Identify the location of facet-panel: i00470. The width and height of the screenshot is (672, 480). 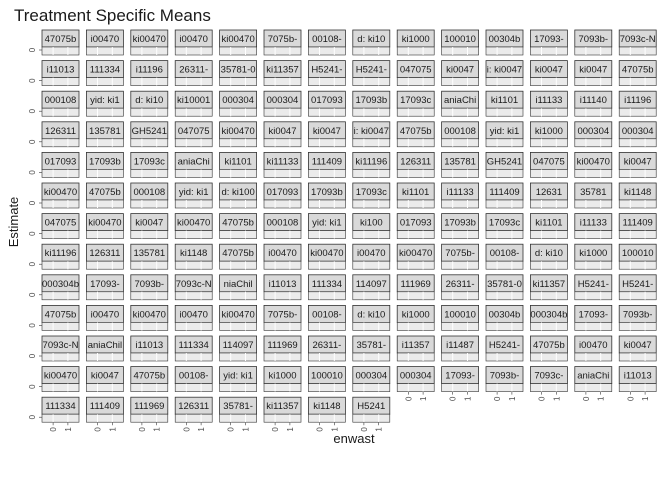
(193, 317).